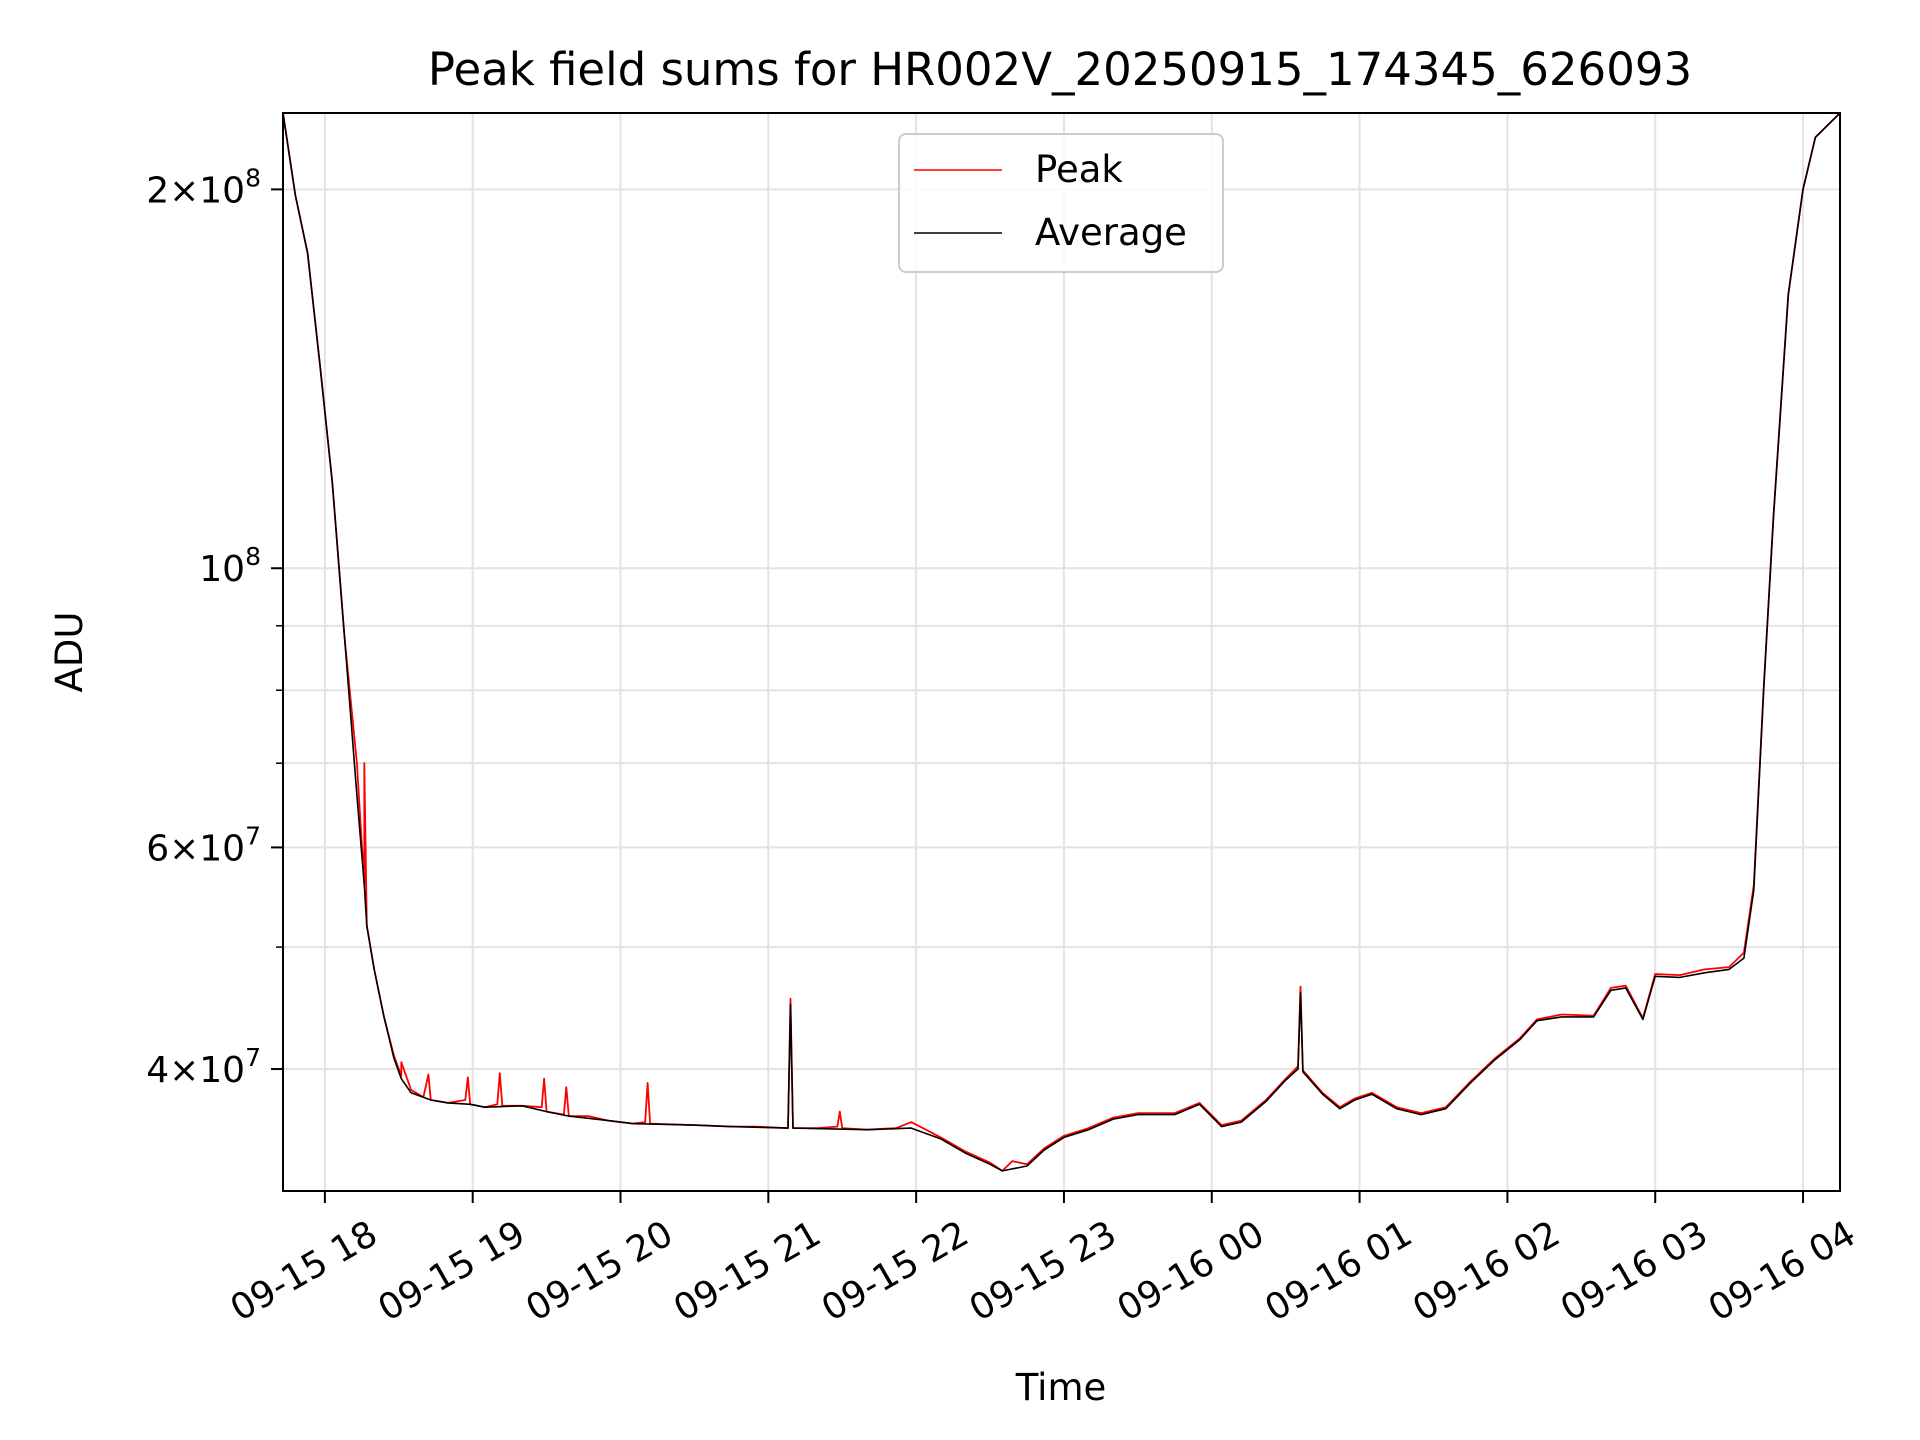 This screenshot has height=1440, width=1920. What do you see at coordinates (203, 1067) in the screenshot?
I see `y-tick-label: 4×107` at bounding box center [203, 1067].